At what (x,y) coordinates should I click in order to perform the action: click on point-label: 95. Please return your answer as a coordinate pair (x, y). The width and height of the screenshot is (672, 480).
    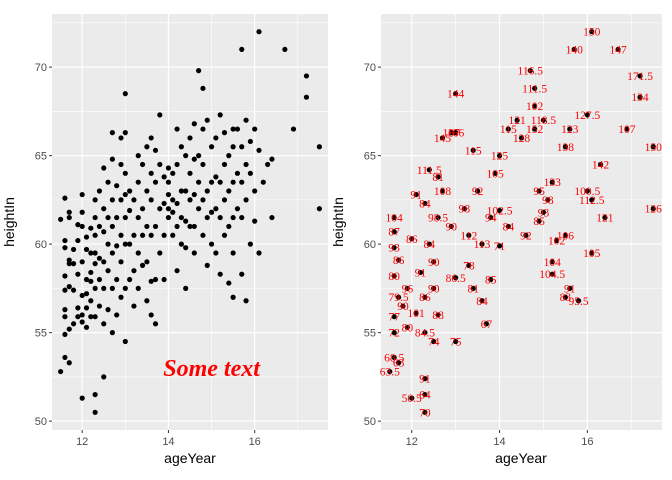
    Looking at the image, I should click on (539, 192).